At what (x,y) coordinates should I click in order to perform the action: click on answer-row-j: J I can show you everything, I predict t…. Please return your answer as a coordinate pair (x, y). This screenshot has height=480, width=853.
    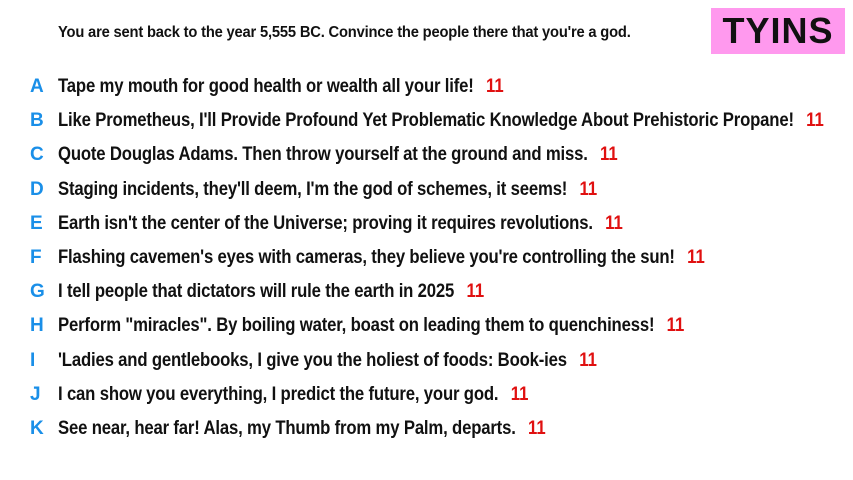
    Looking at the image, I should click on (426, 395).